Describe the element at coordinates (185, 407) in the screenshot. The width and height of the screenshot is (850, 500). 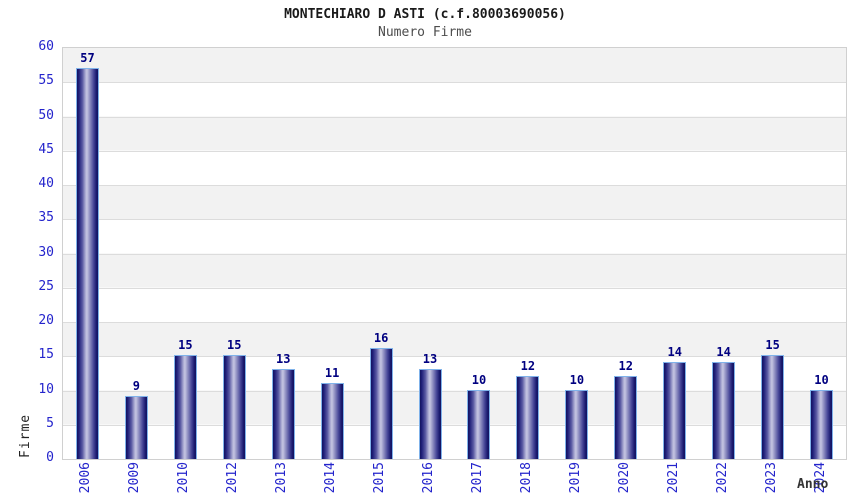
I see `bar-2010` at that location.